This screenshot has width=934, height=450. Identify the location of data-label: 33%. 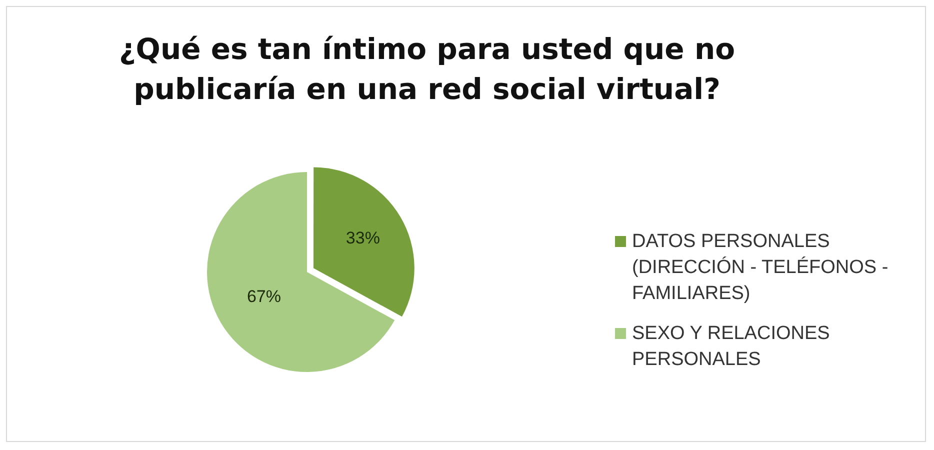
(363, 238).